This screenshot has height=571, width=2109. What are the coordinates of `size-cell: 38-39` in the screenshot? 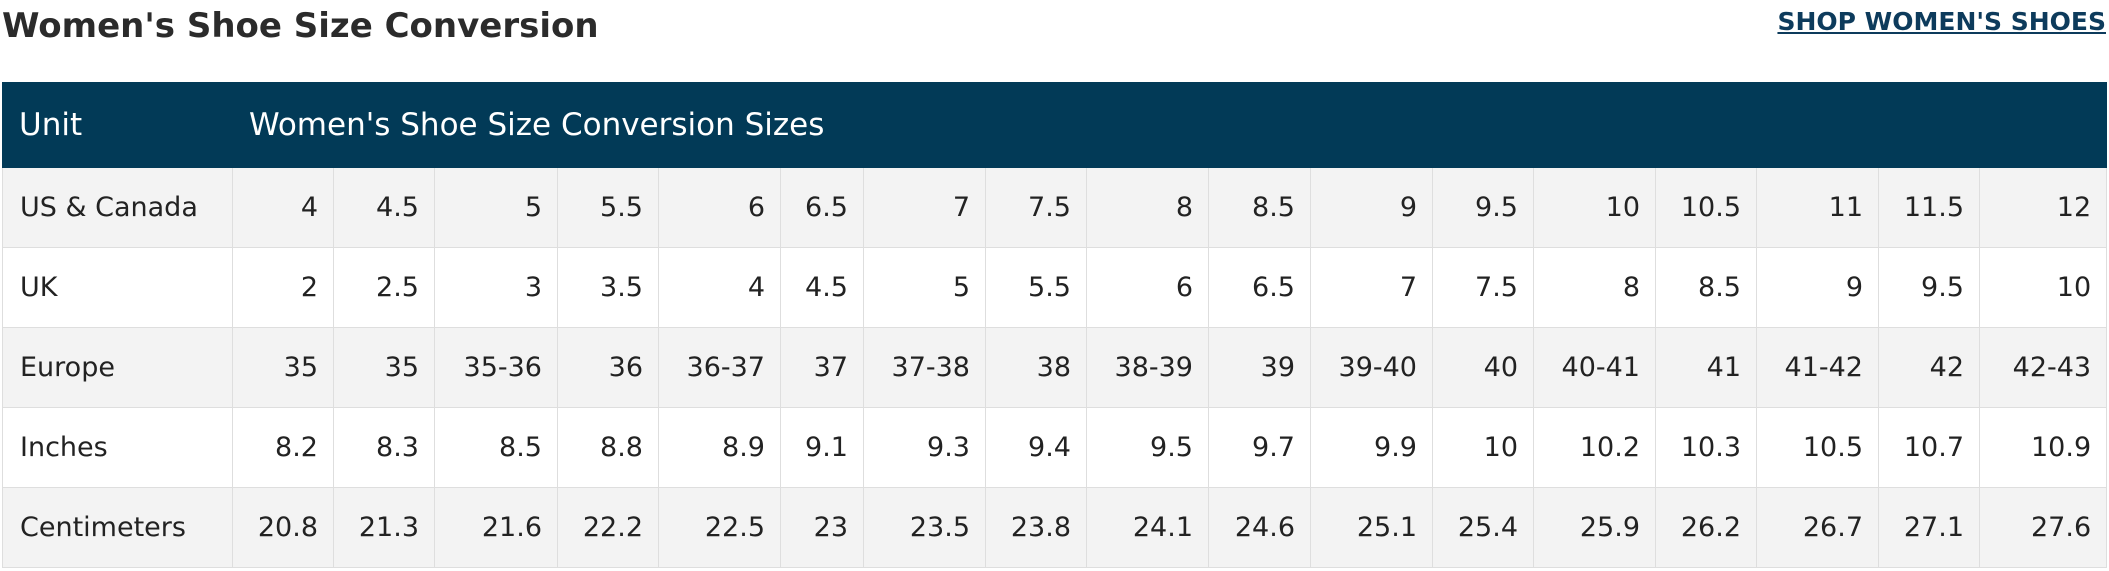 It's located at (1147, 367).